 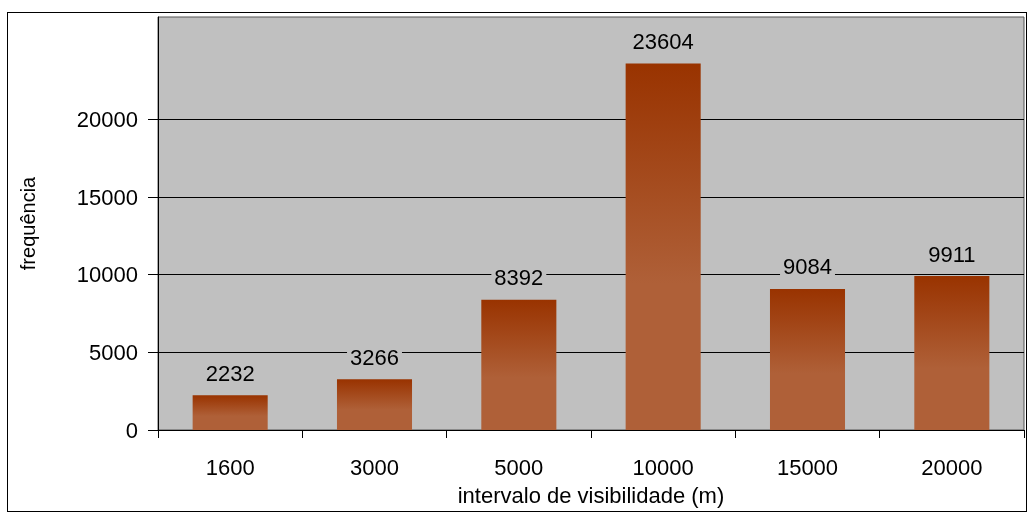 I want to click on y-tick-label: 15000, so click(x=107, y=197).